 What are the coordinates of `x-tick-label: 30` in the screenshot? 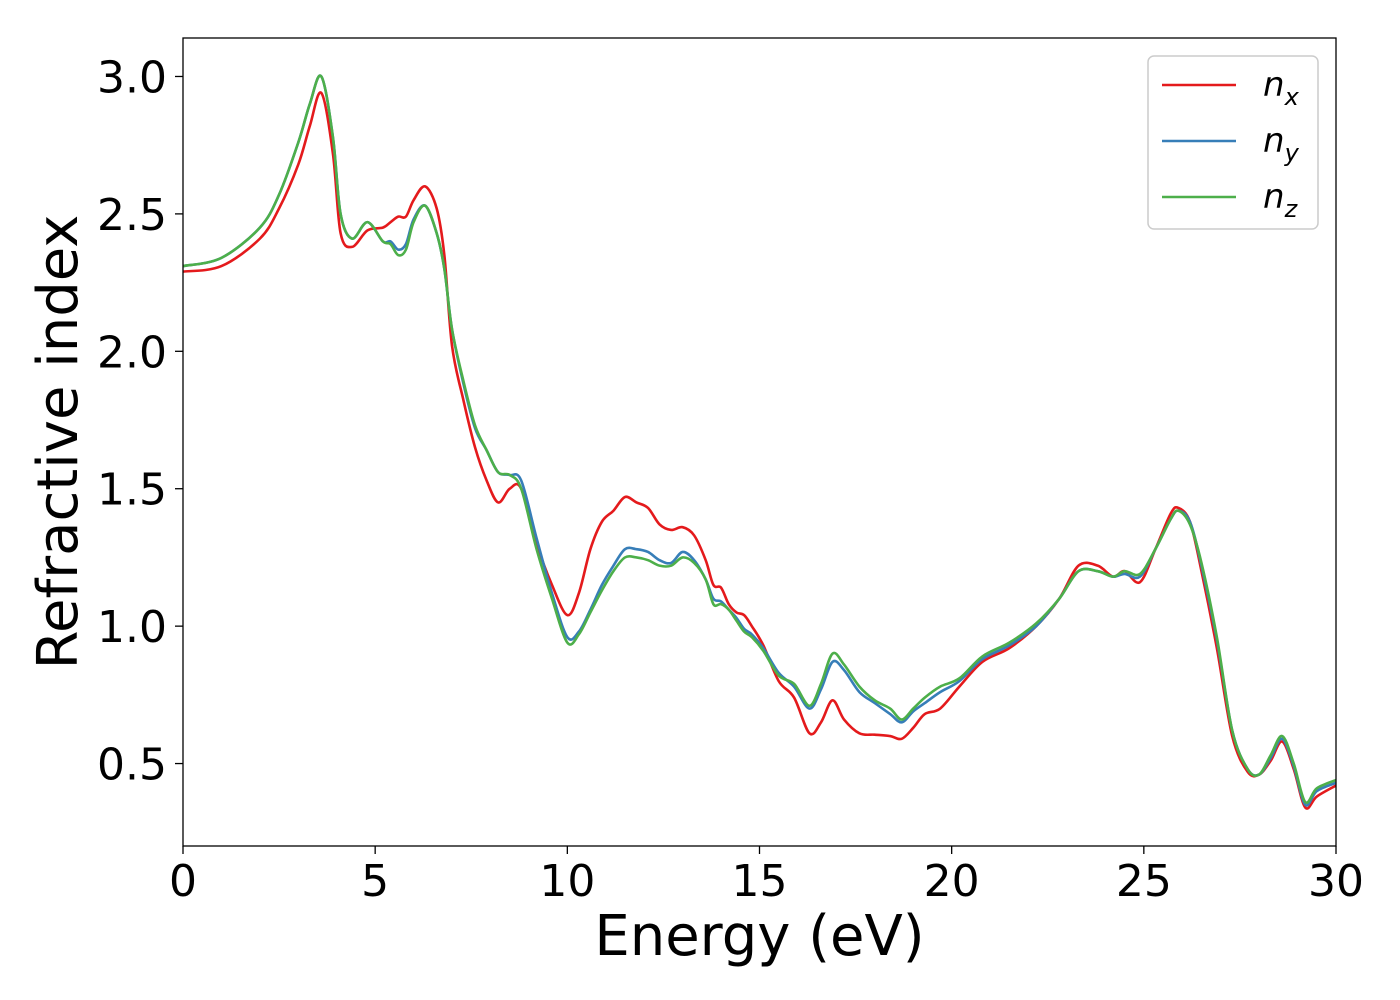 It's located at (1336, 881).